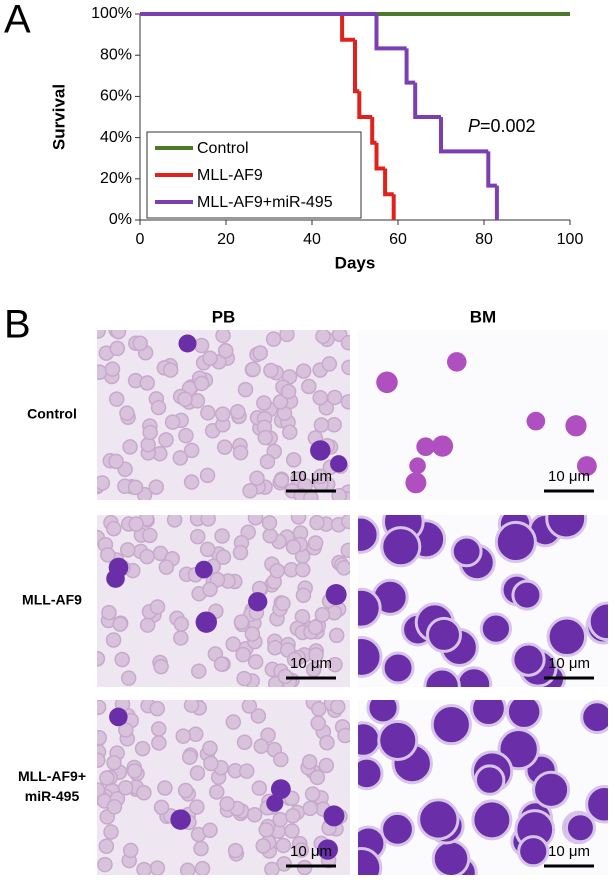  Describe the element at coordinates (484, 239) in the screenshot. I see `x-tick-label: 80` at that location.